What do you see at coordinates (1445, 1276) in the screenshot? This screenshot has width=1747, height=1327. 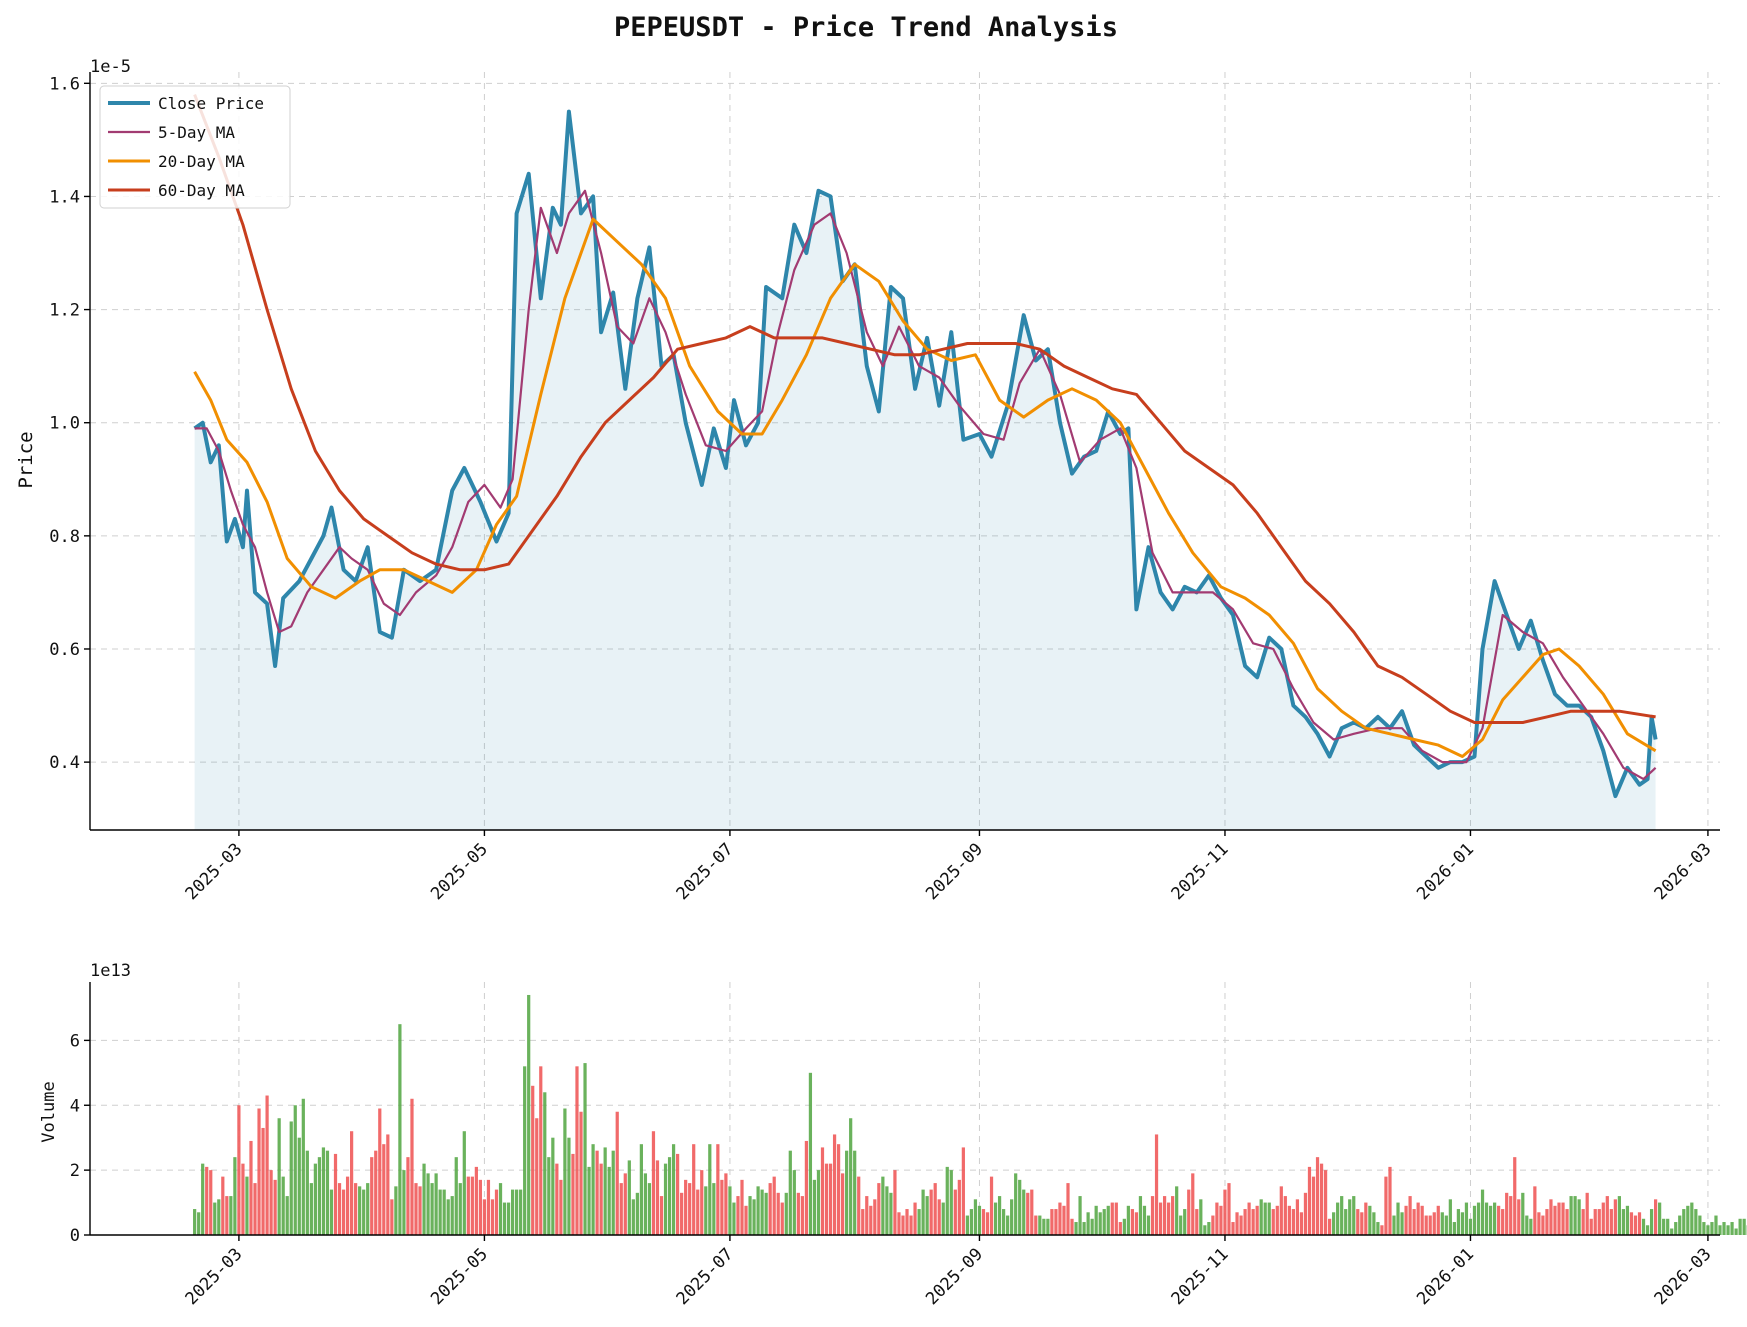 I see `volume-xtick-label-5: 2026-01` at bounding box center [1445, 1276].